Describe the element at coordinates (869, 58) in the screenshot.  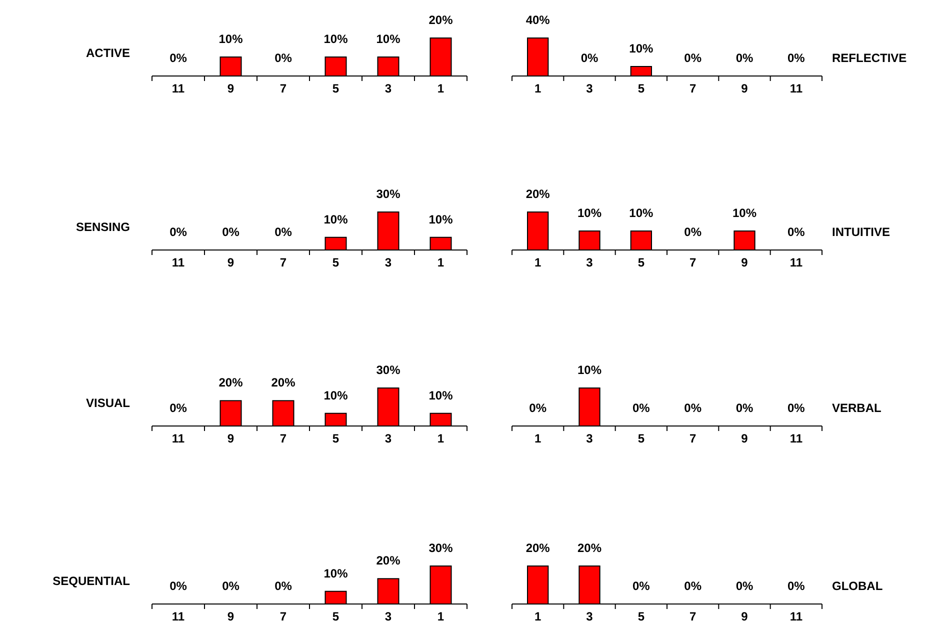
I see `y-axis-title: REFLECTIVE` at that location.